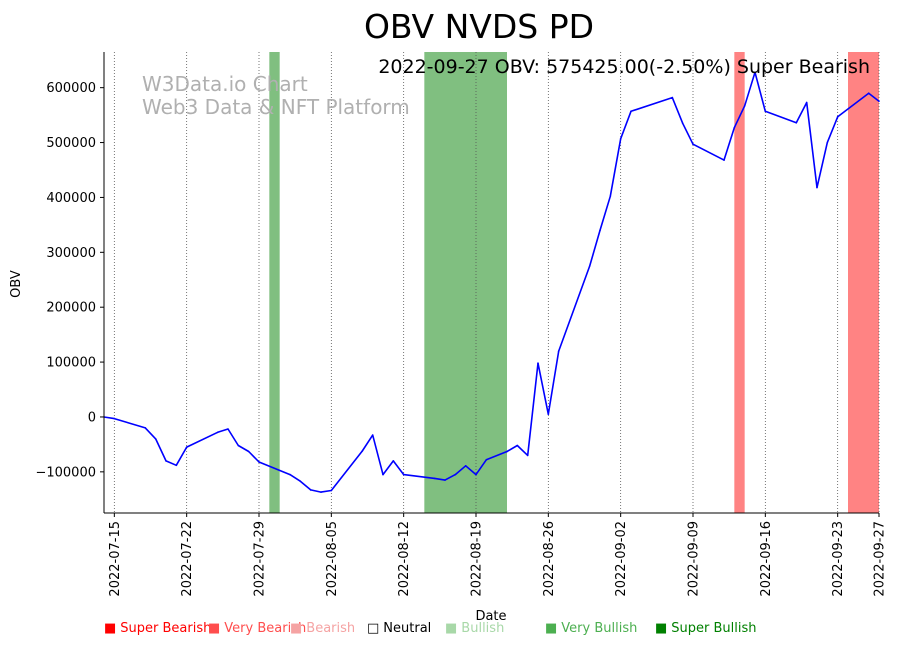 The height and width of the screenshot is (646, 897). Describe the element at coordinates (92, 417) in the screenshot. I see `y-tick-label-0: 0` at that location.